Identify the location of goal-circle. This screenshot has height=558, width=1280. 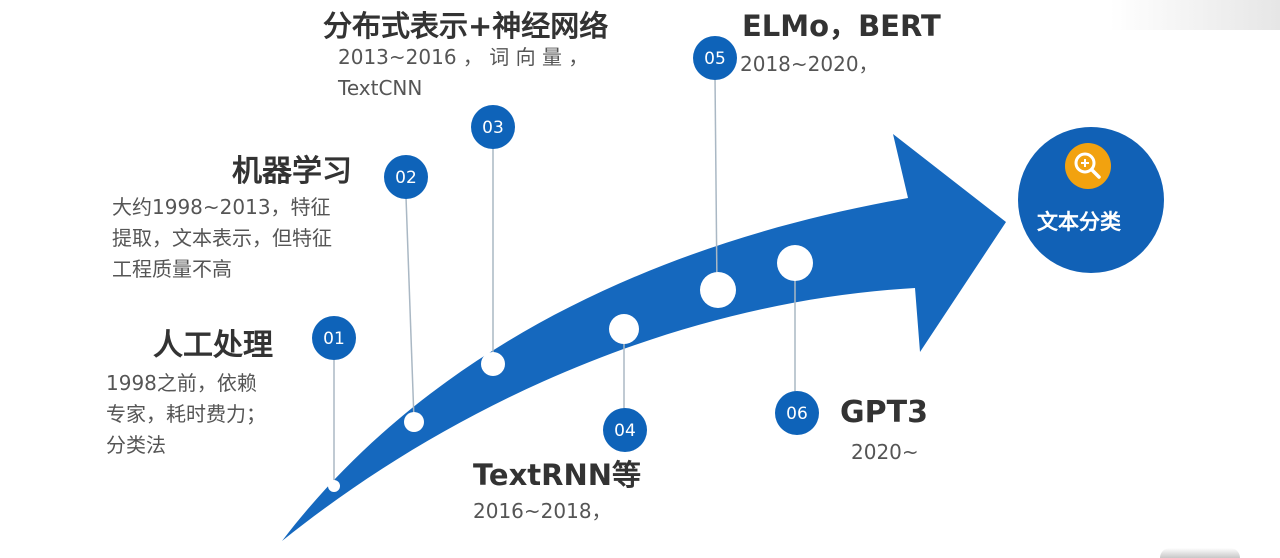
(1091, 200).